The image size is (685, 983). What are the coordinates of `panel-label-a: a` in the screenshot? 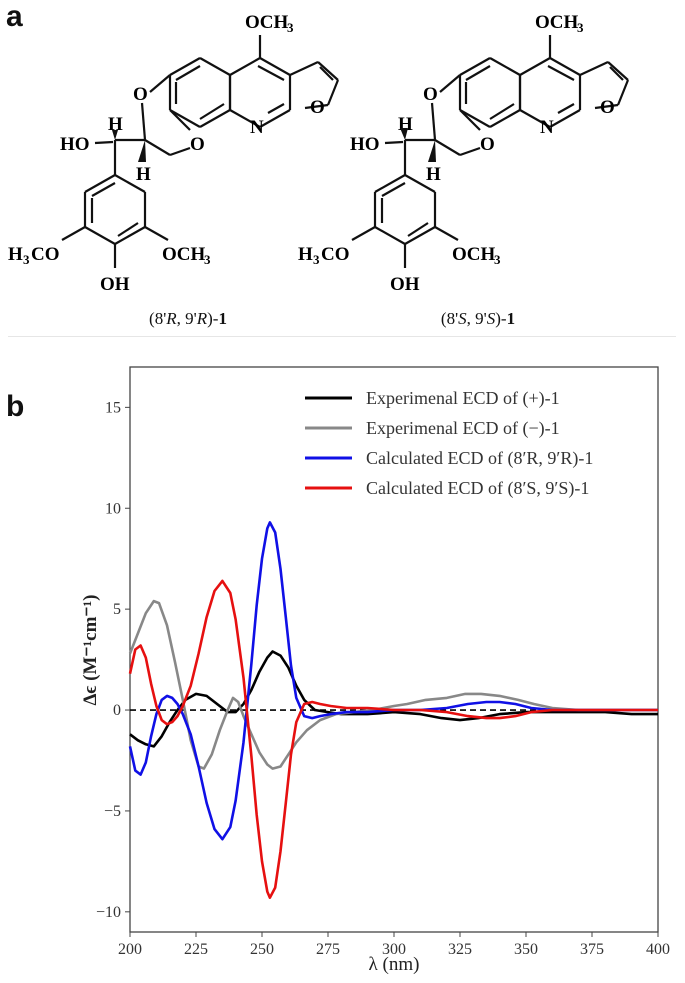 It's located at (14, 16).